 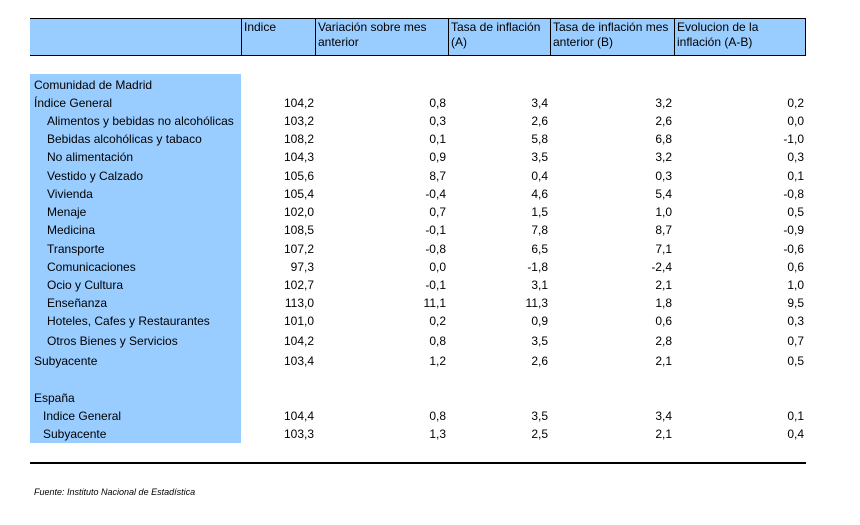 What do you see at coordinates (298, 194) in the screenshot?
I see `cell-indice: 105,4` at bounding box center [298, 194].